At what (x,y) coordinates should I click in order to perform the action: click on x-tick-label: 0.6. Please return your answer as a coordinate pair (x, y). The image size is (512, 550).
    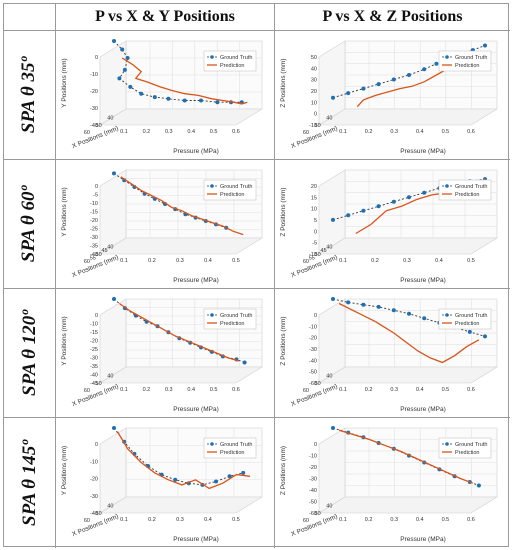
    Looking at the image, I should click on (471, 132).